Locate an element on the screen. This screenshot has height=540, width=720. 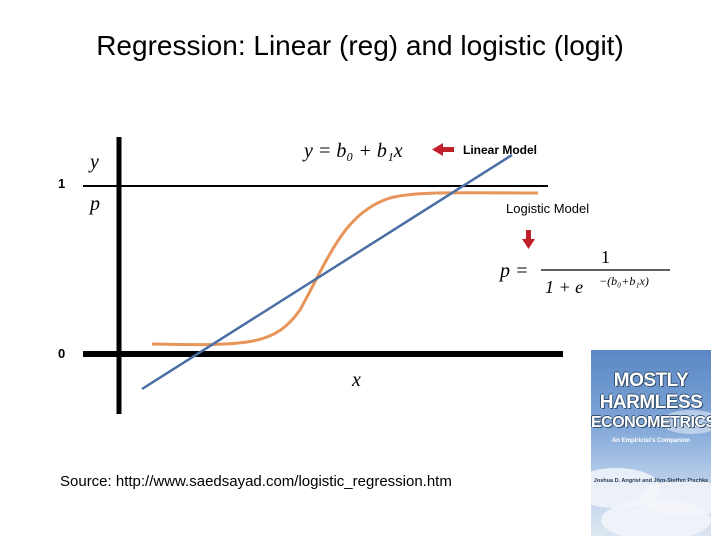
tick-label-zero: 0 is located at coordinates (61, 353).